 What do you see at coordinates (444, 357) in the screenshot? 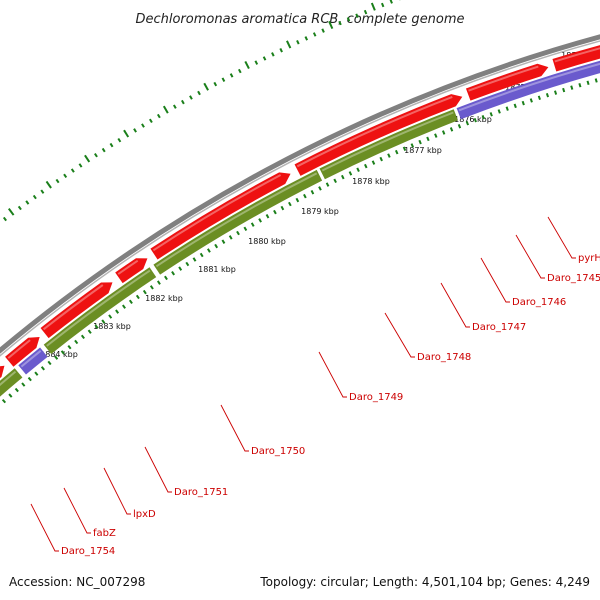
I see `gene-label: Daro_1748` at bounding box center [444, 357].